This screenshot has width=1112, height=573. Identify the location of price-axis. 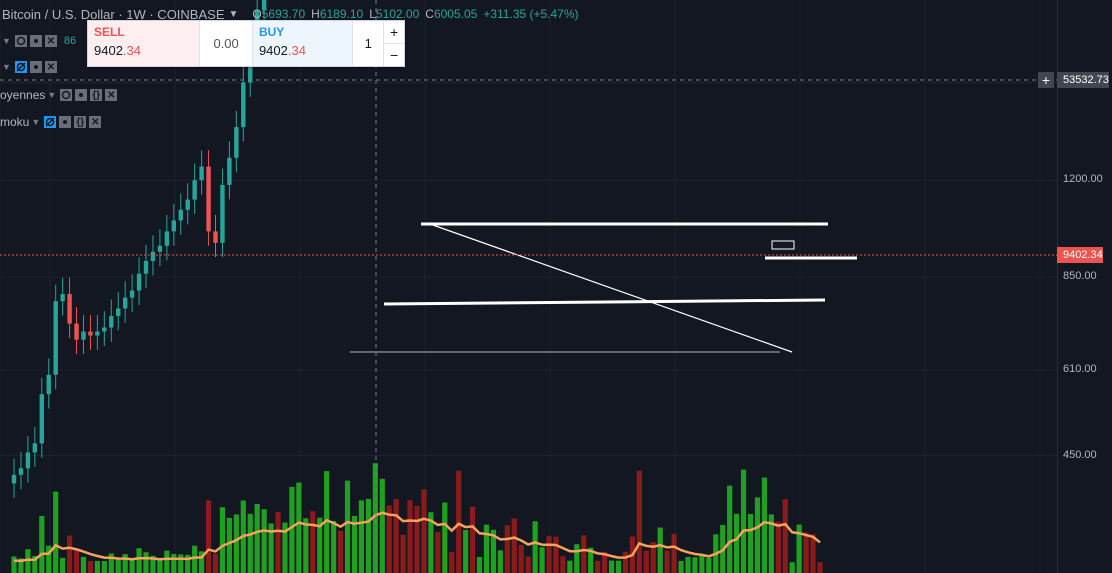
(1084, 286).